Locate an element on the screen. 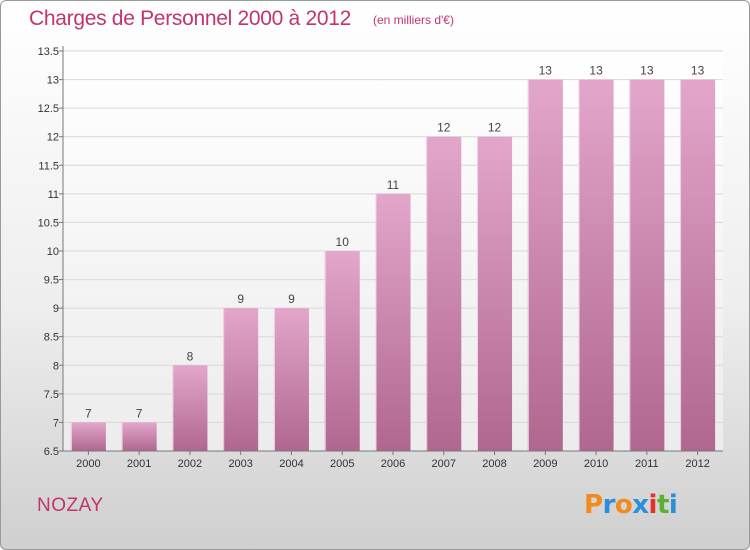 This screenshot has width=750, height=550. logo-letter: r is located at coordinates (609, 505).